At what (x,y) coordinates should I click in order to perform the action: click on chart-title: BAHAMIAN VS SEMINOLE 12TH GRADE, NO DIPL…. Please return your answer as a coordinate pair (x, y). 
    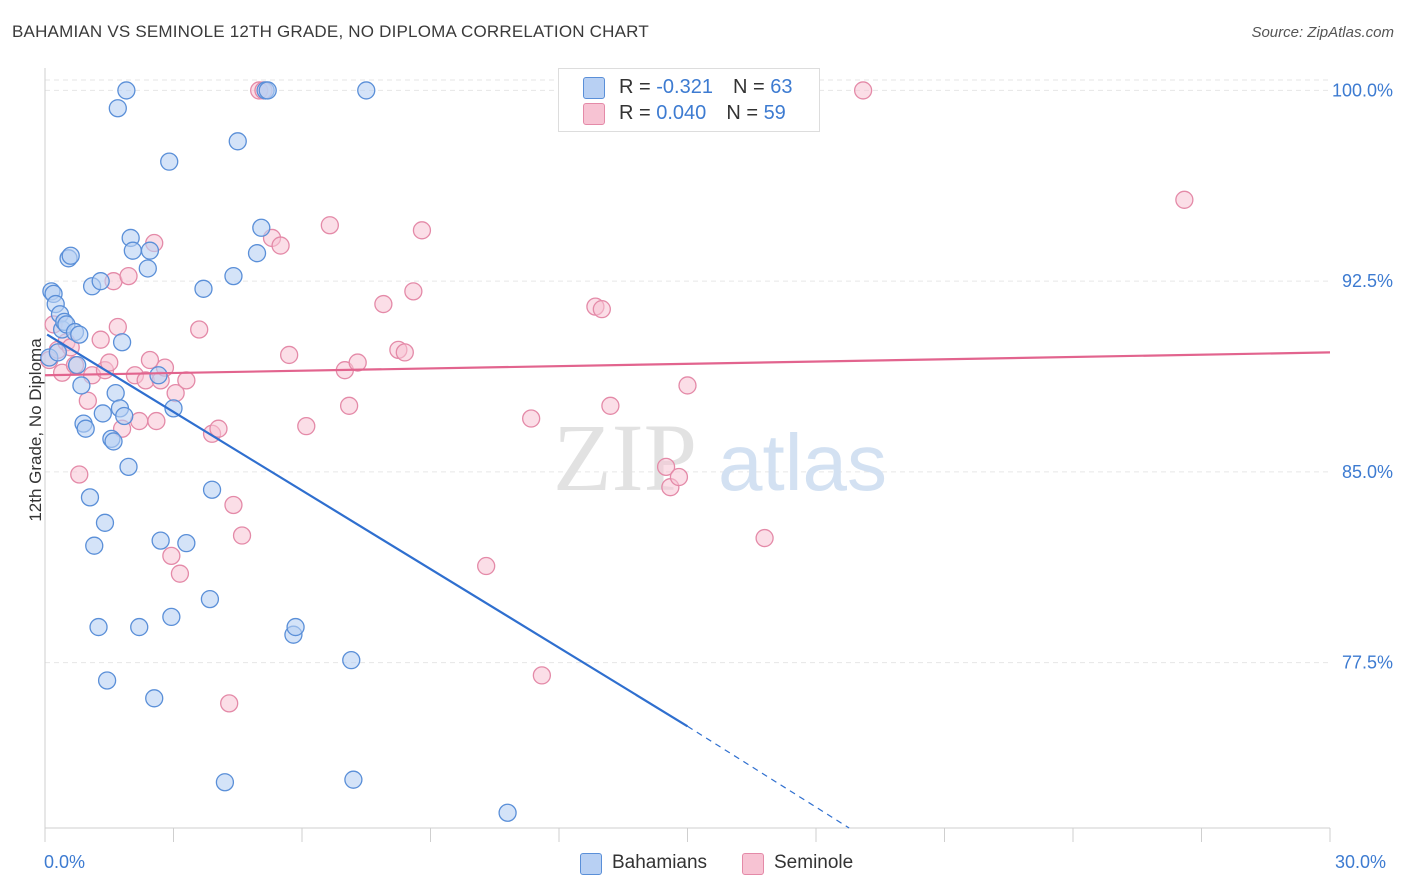
    Looking at the image, I should click on (330, 31).